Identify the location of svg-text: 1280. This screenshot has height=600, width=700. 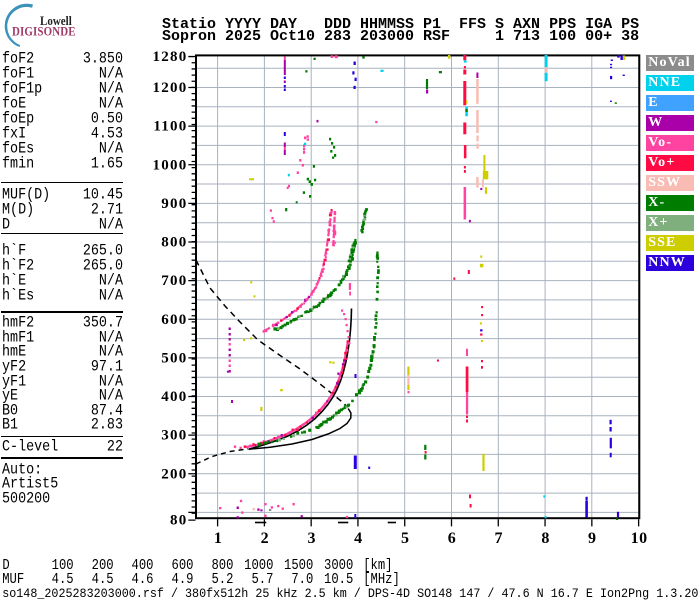
(170, 57).